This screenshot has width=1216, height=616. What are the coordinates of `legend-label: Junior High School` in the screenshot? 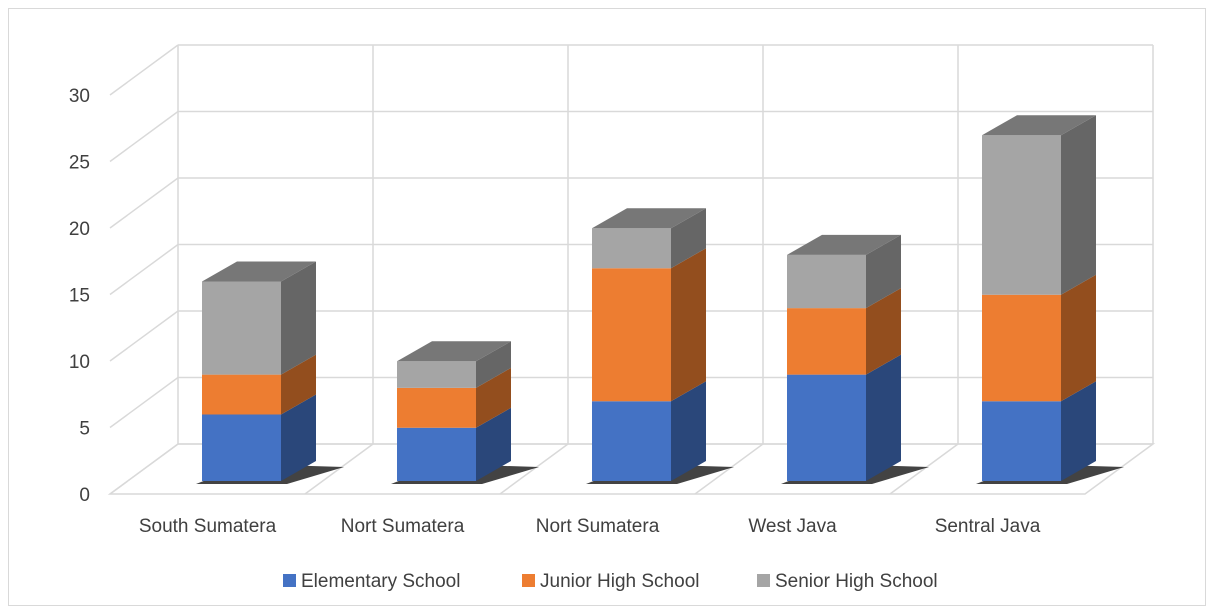 It's located at (619, 581).